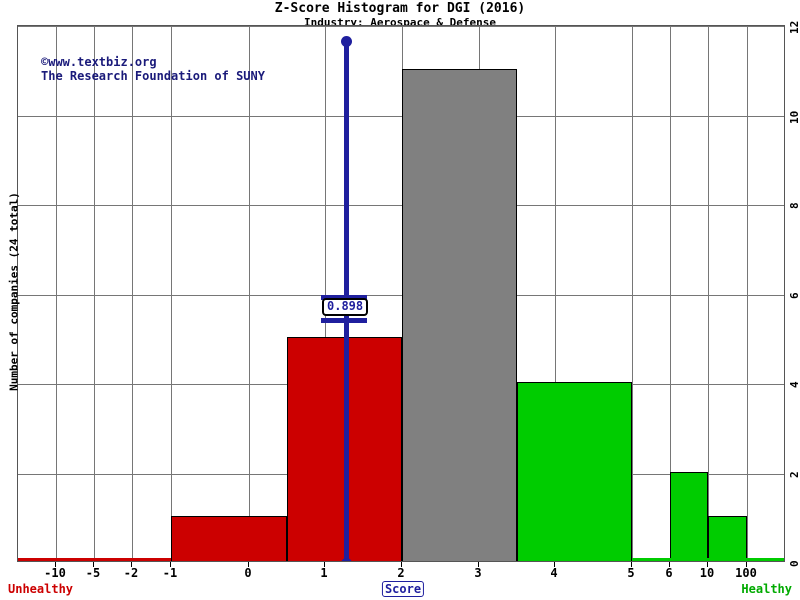 The image size is (800, 600). What do you see at coordinates (631, 573) in the screenshot?
I see `x-axis-tick-label: 5` at bounding box center [631, 573].